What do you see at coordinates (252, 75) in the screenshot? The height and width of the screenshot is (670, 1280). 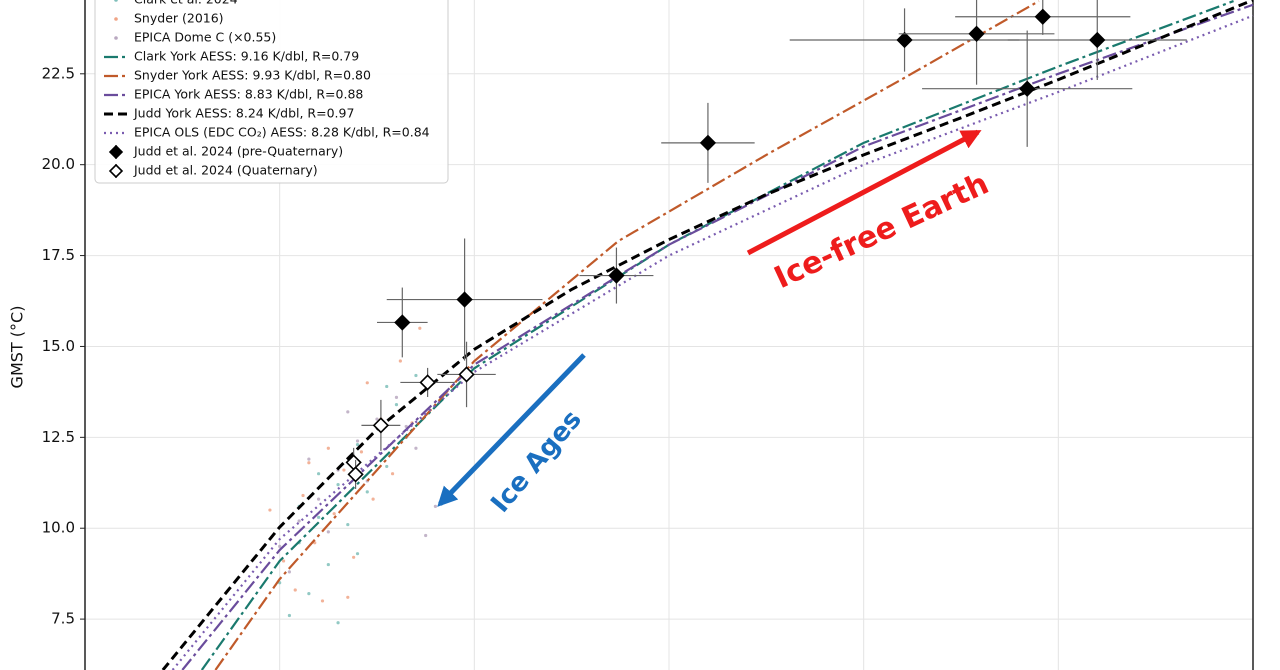 I see `legend-label: Snyder York AESS: 9.93 K/dbl, R=0.80` at bounding box center [252, 75].